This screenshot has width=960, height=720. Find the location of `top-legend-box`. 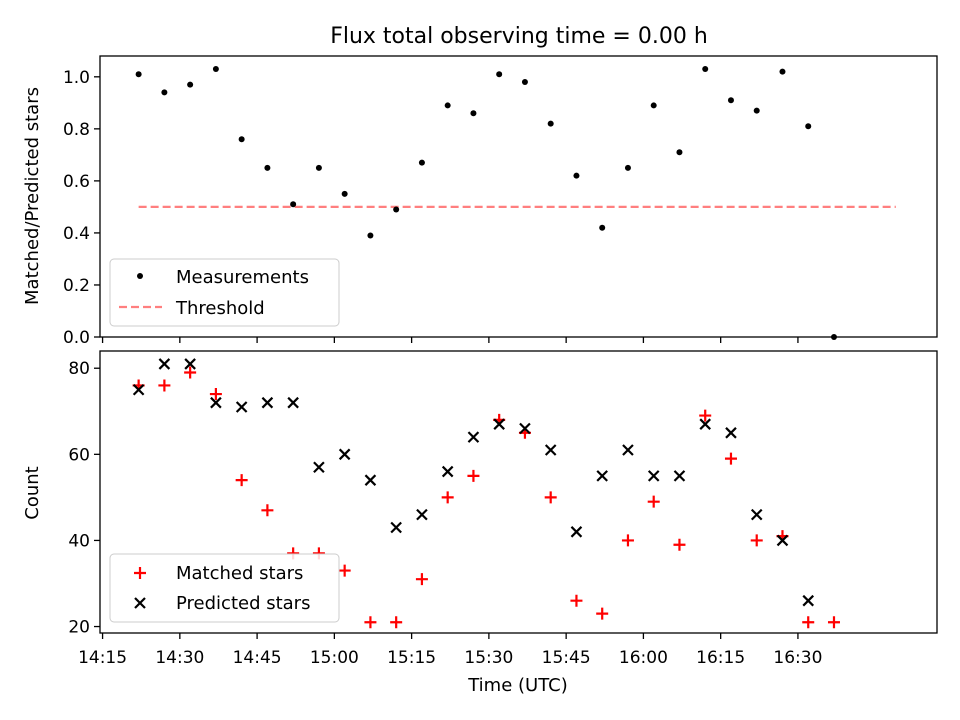

top-legend-box is located at coordinates (224, 292).